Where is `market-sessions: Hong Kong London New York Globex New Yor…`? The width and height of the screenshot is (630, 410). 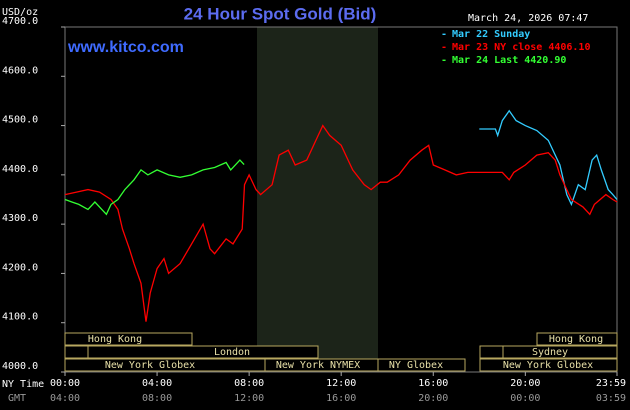 market-sessions: Hong Kong London New York Globex New Yor… is located at coordinates (341, 352).